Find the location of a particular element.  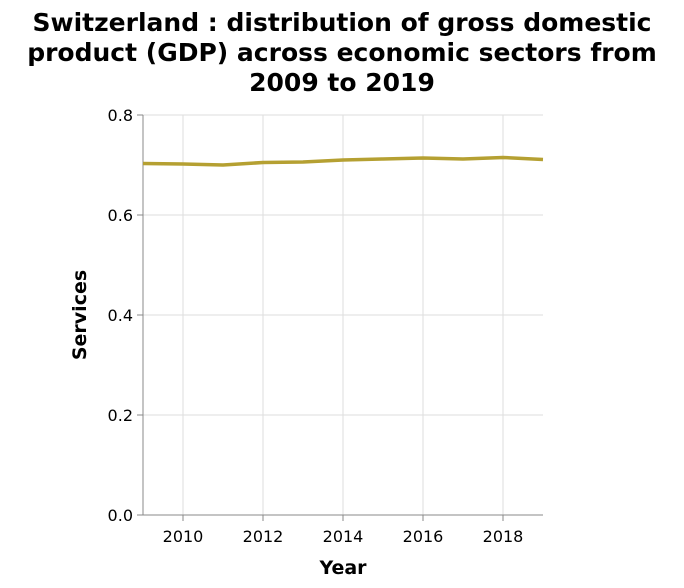

services-line is located at coordinates (343, 161).